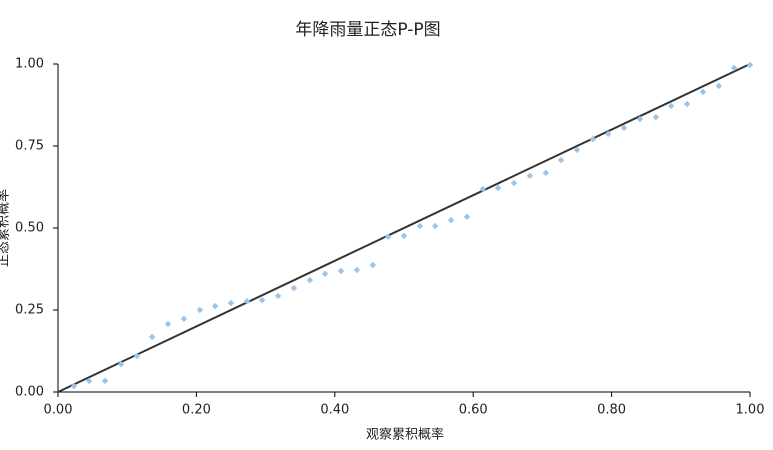 This screenshot has height=450, width=773. What do you see at coordinates (334, 410) in the screenshot?
I see `x-tick-label: 0.40` at bounding box center [334, 410].